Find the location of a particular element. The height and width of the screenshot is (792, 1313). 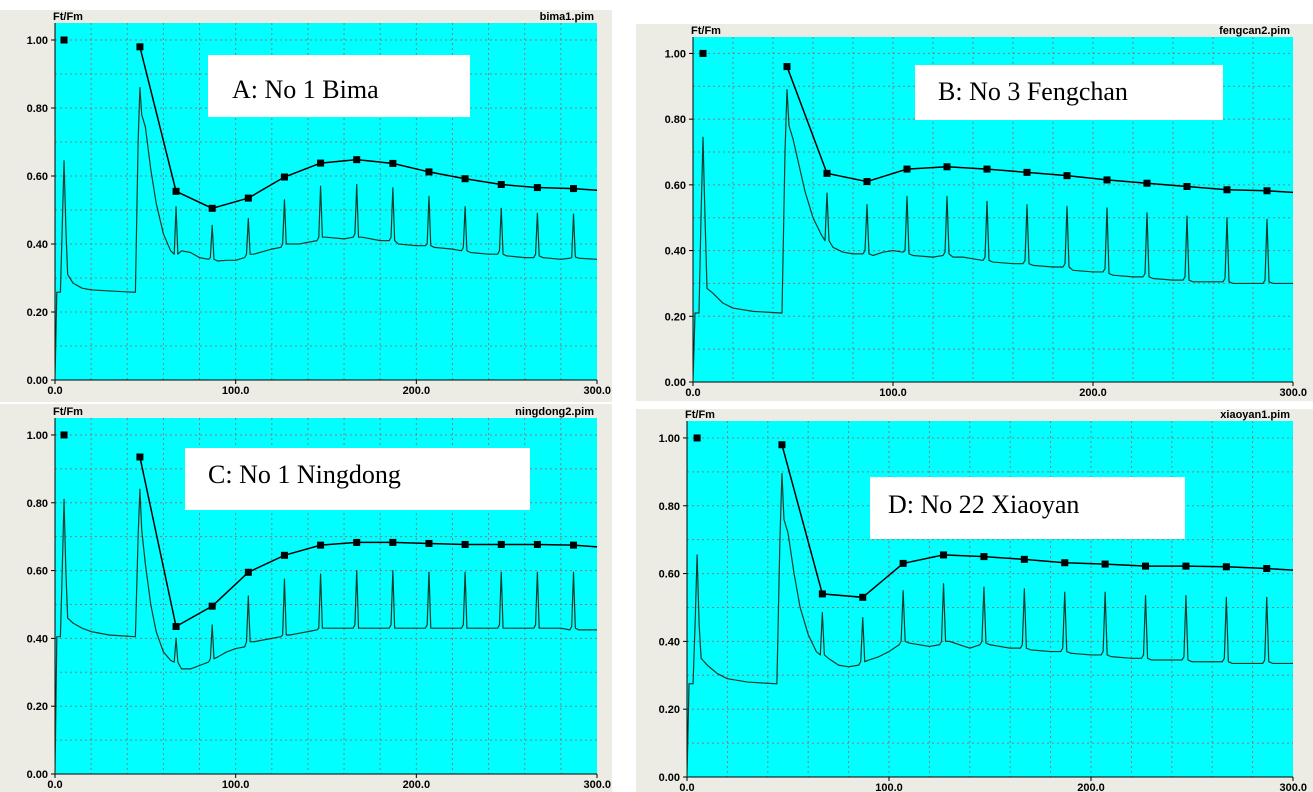

file-name-label: xiaoyan1.pim is located at coordinates (1255, 415).